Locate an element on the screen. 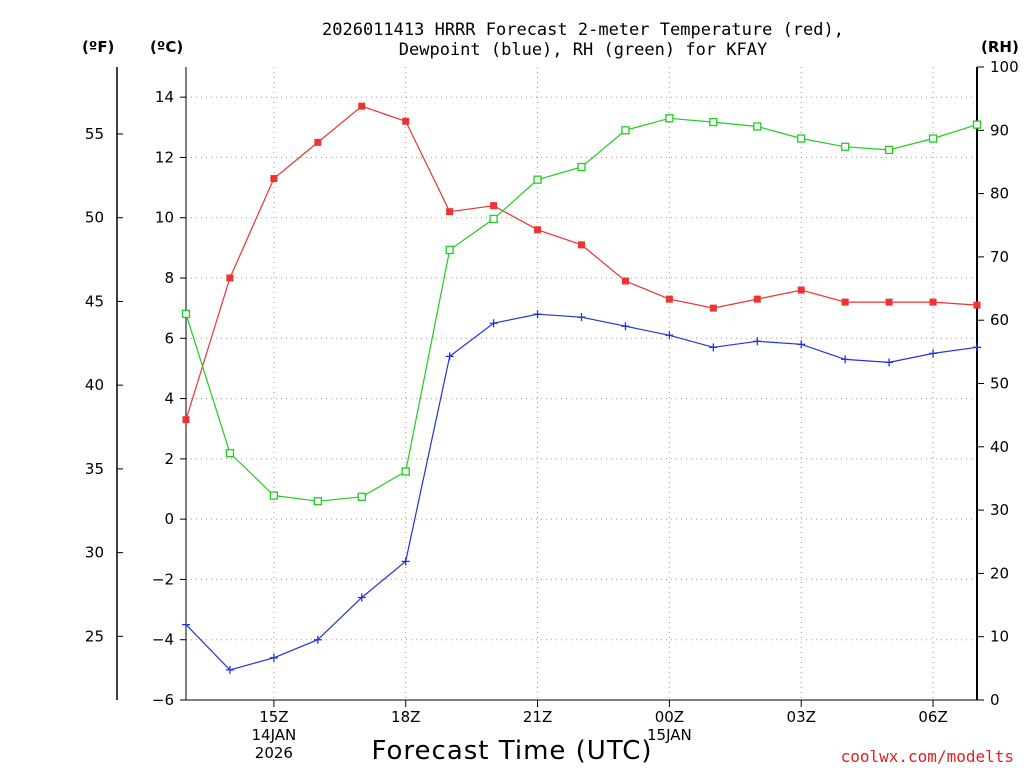 This screenshot has height=768, width=1024. rh-tick-label: 40 is located at coordinates (999, 447).